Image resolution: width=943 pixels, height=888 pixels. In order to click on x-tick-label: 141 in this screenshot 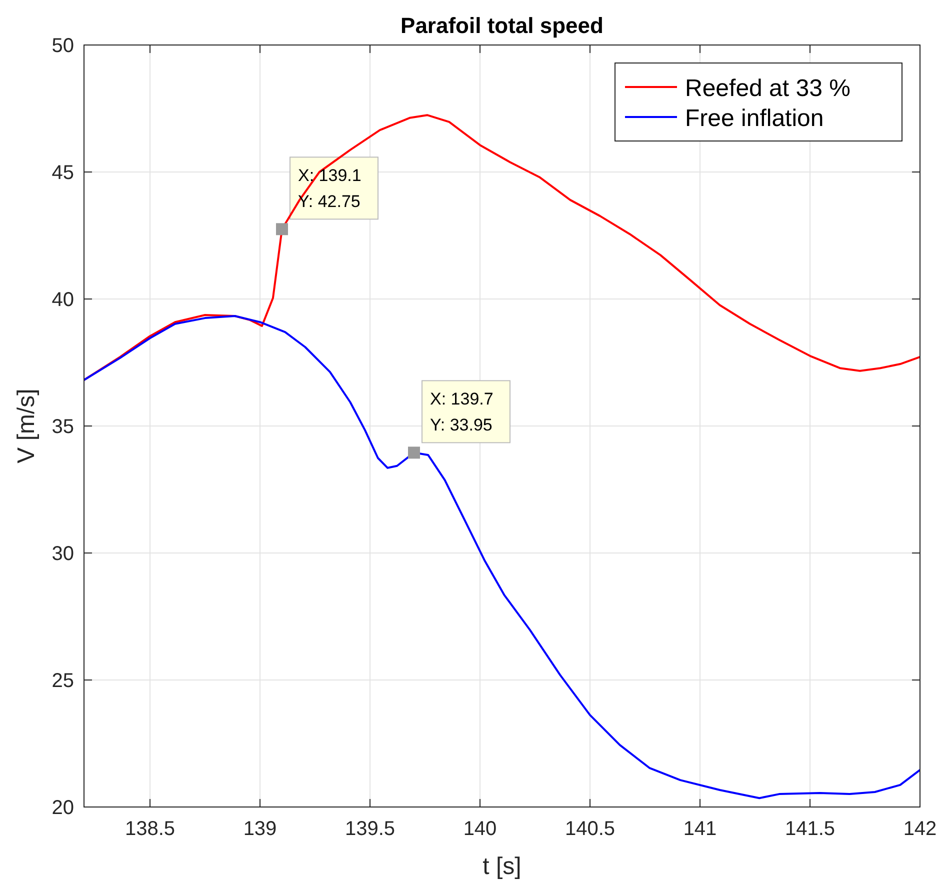, I will do `click(700, 829)`.